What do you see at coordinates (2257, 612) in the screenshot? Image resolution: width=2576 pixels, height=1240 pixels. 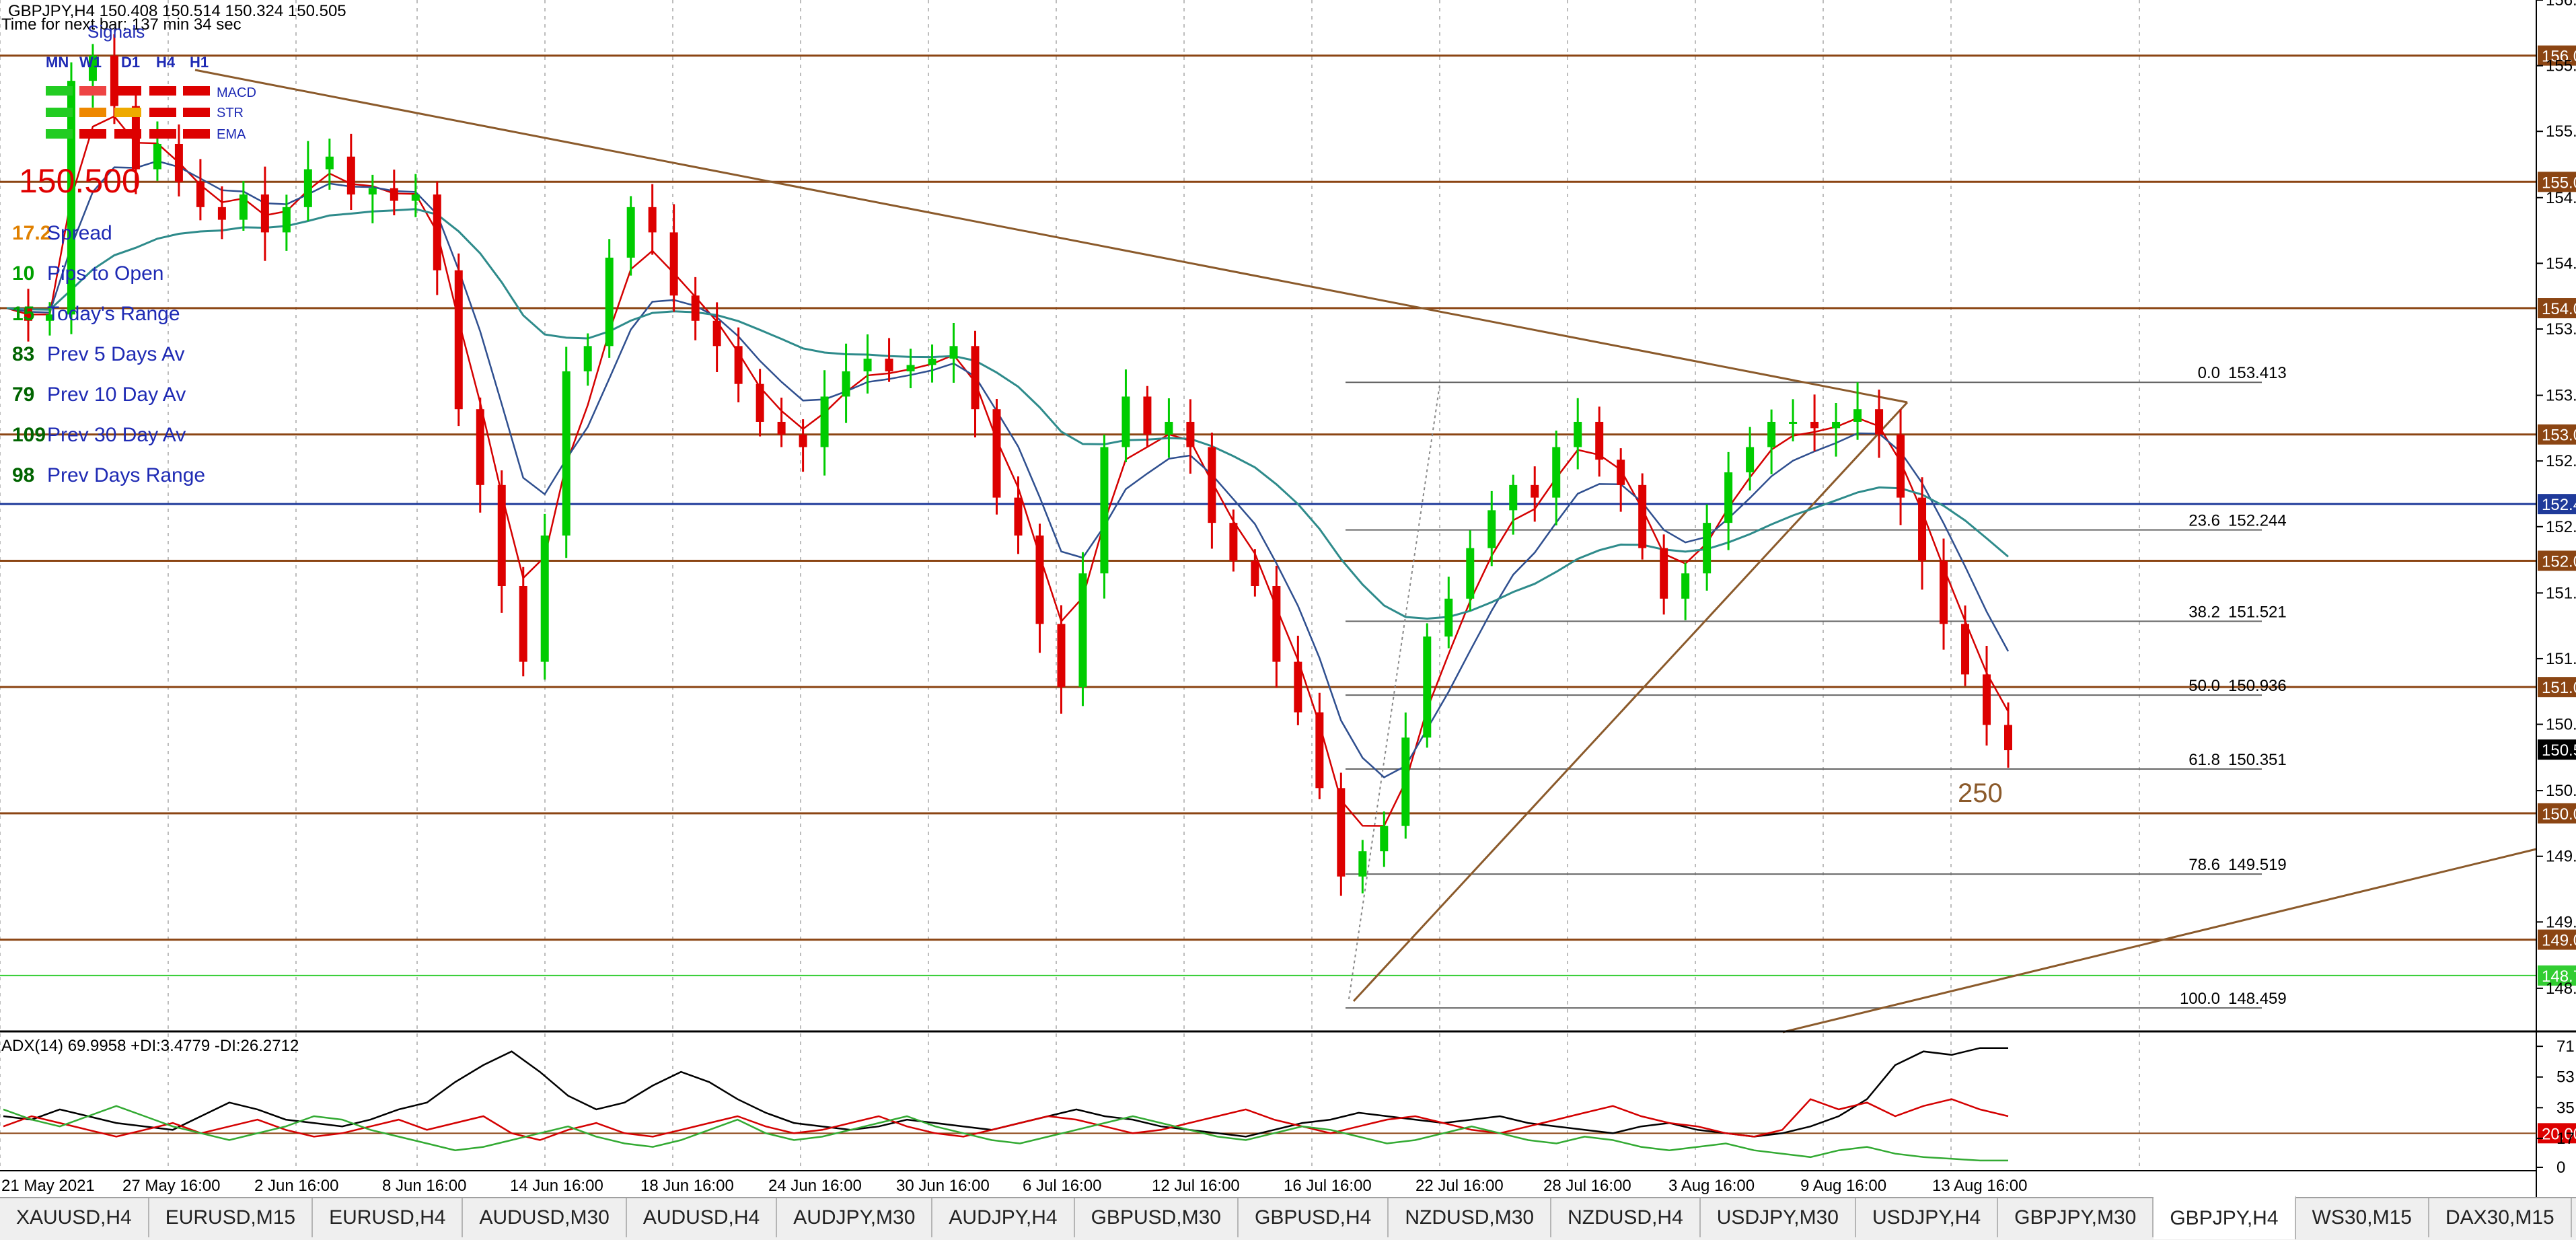 I see `fib-level-price: 151.521` at bounding box center [2257, 612].